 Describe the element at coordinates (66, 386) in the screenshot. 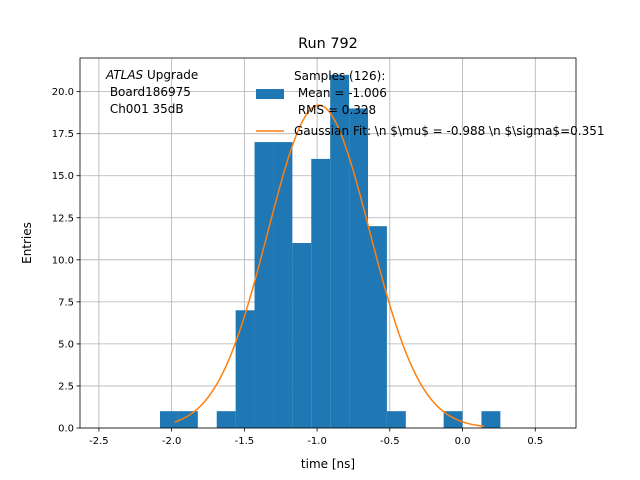

I see `y-tick-label: 2.5` at that location.